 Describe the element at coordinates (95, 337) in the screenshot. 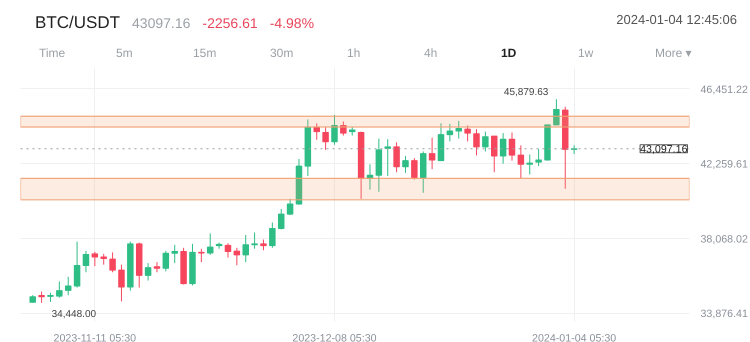

I see `x-tick-label: 2023-11-11 05:30` at that location.